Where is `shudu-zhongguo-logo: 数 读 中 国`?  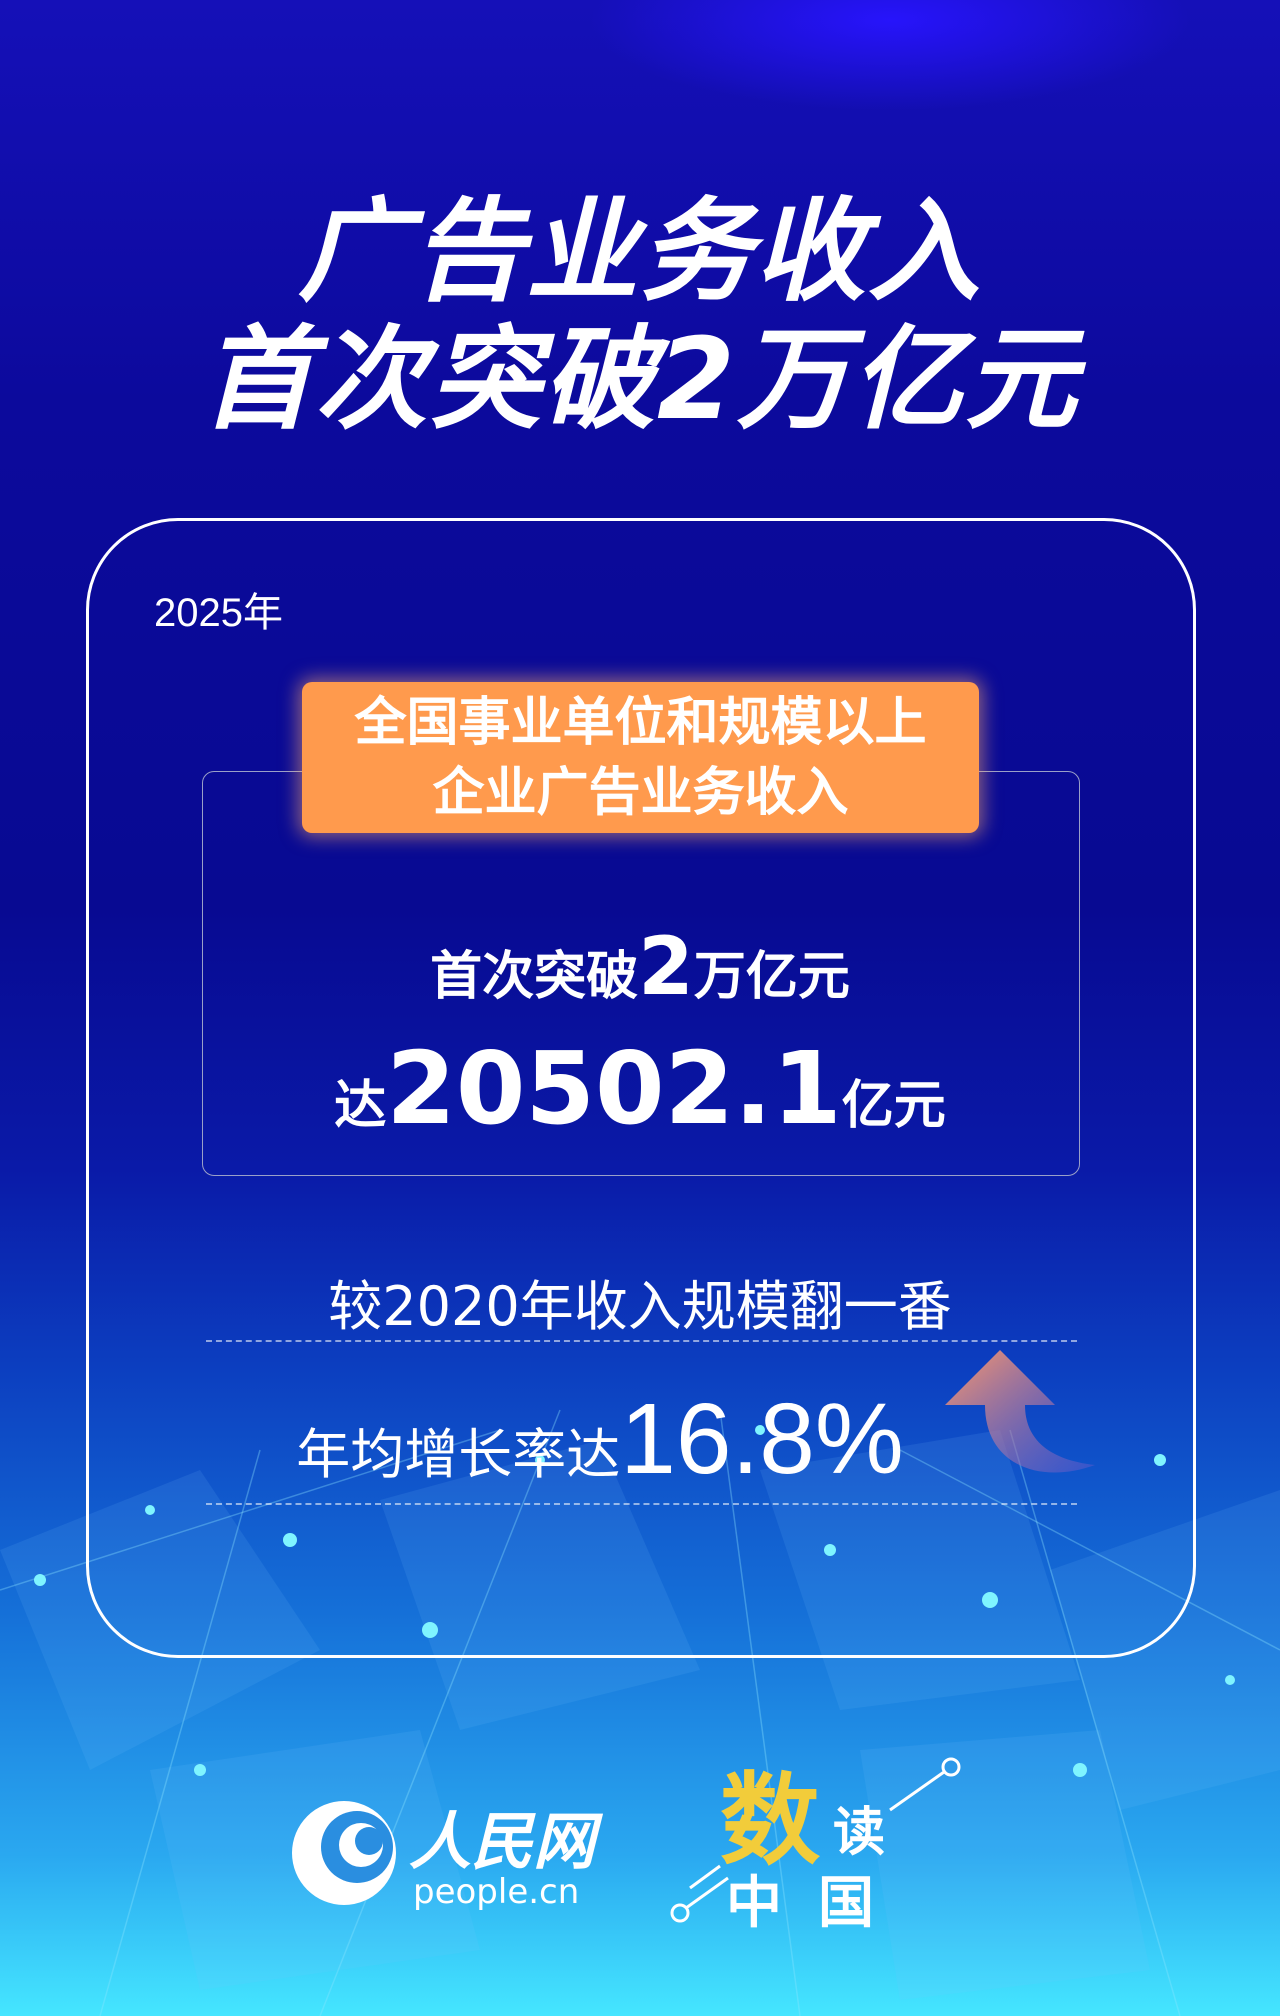
shudu-zhongguo-logo: 数 读 中 国 is located at coordinates (815, 1846).